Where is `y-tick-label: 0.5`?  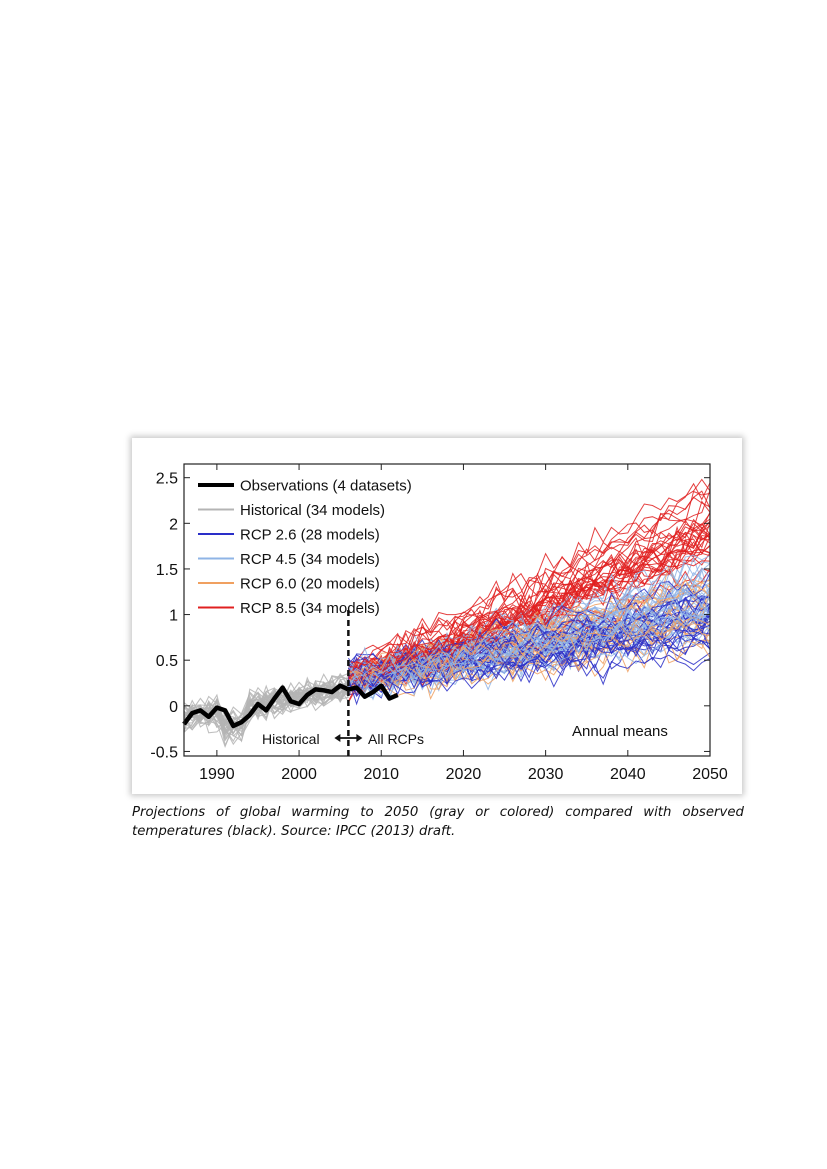 y-tick-label: 0.5 is located at coordinates (167, 661).